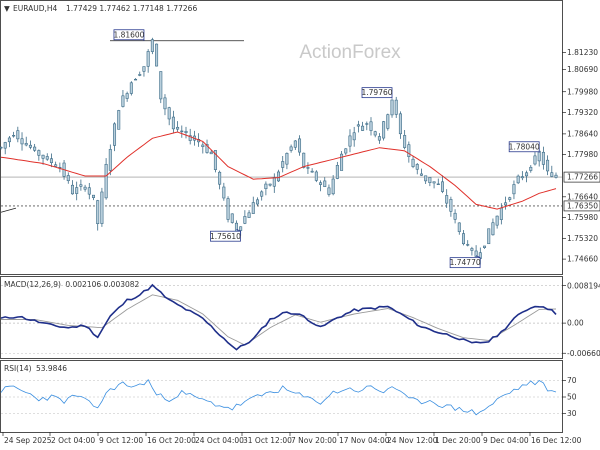 This screenshot has height=450, width=600. I want to click on price-annotation: 1.81600, so click(129, 35).